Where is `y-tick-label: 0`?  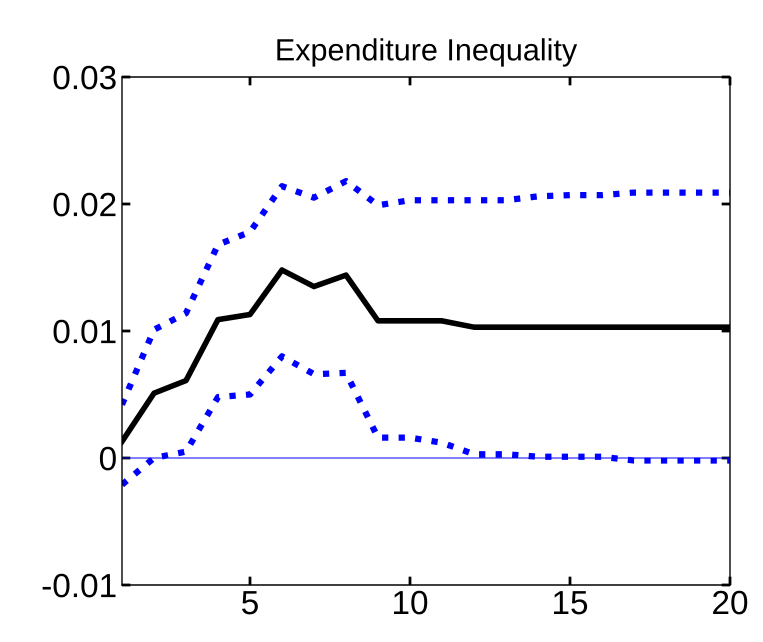
y-tick-label: 0 is located at coordinates (108, 458).